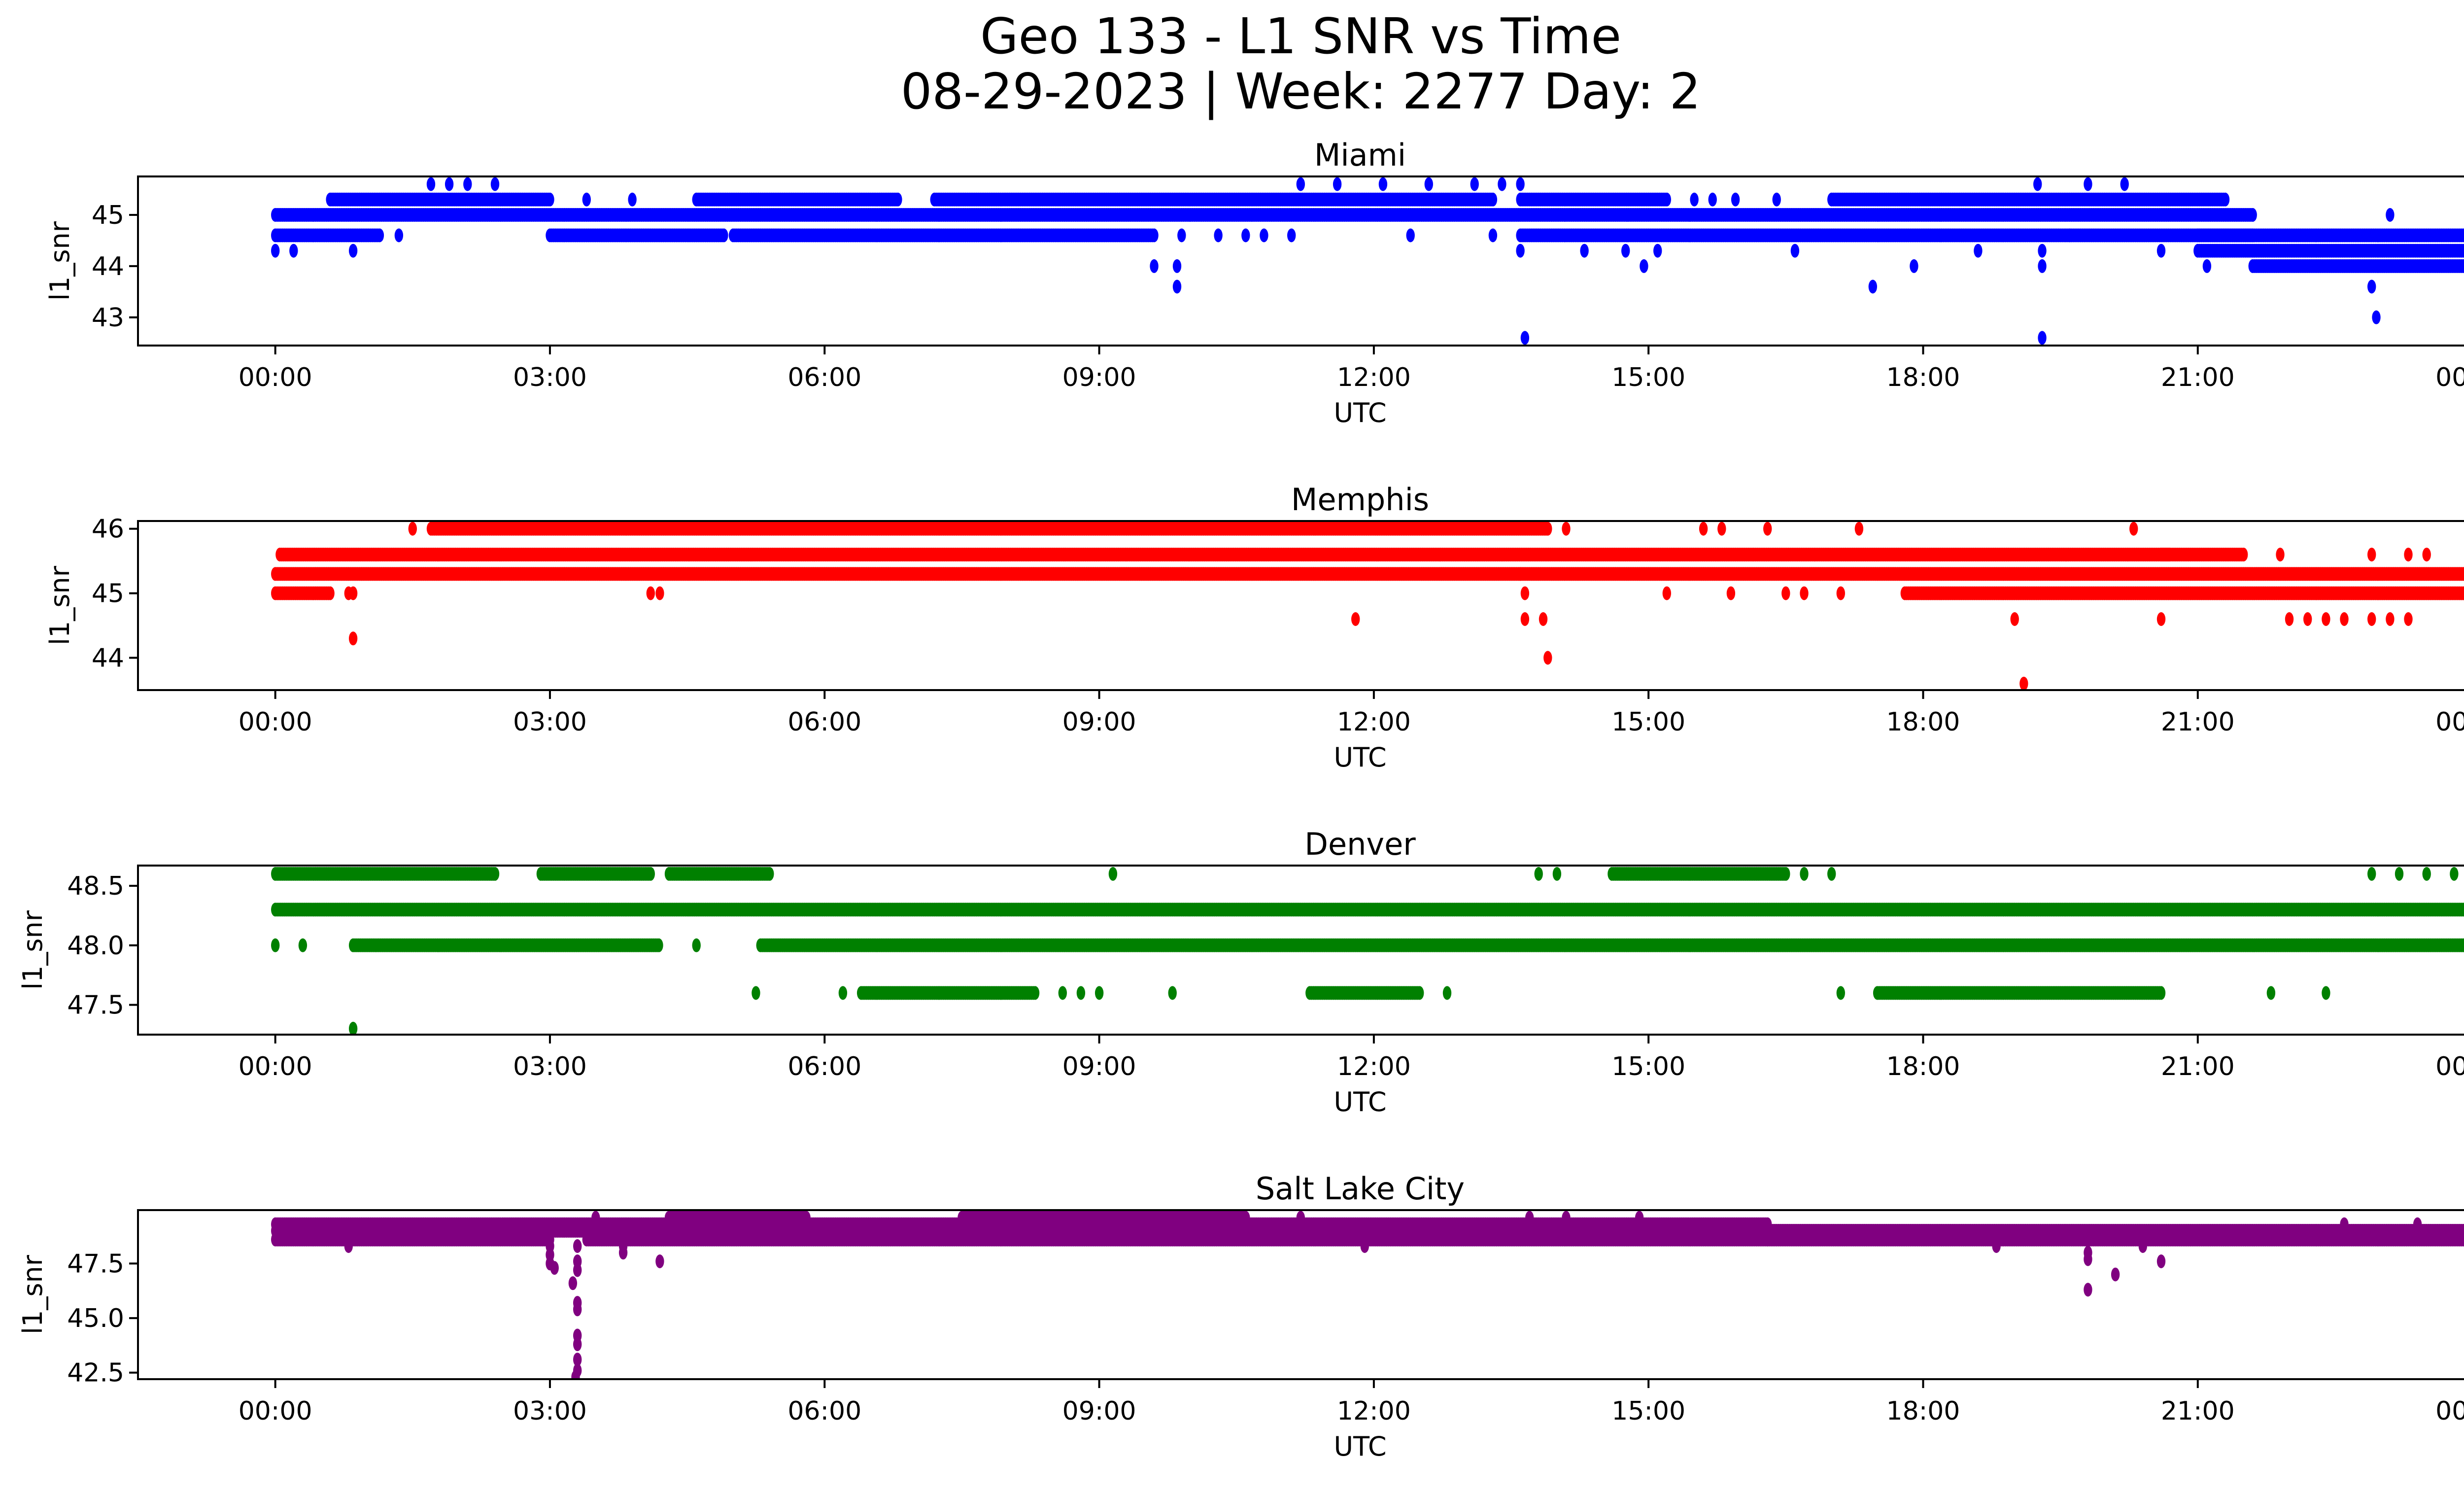  I want to click on series-miami, so click(1367, 261).